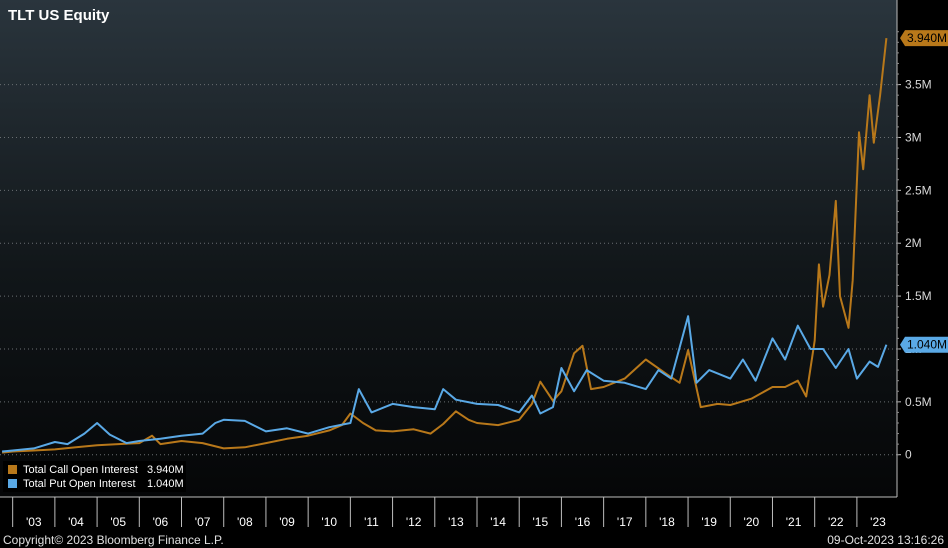 Image resolution: width=948 pixels, height=548 pixels. What do you see at coordinates (118, 522) in the screenshot?
I see `x-tick-label: '05` at bounding box center [118, 522].